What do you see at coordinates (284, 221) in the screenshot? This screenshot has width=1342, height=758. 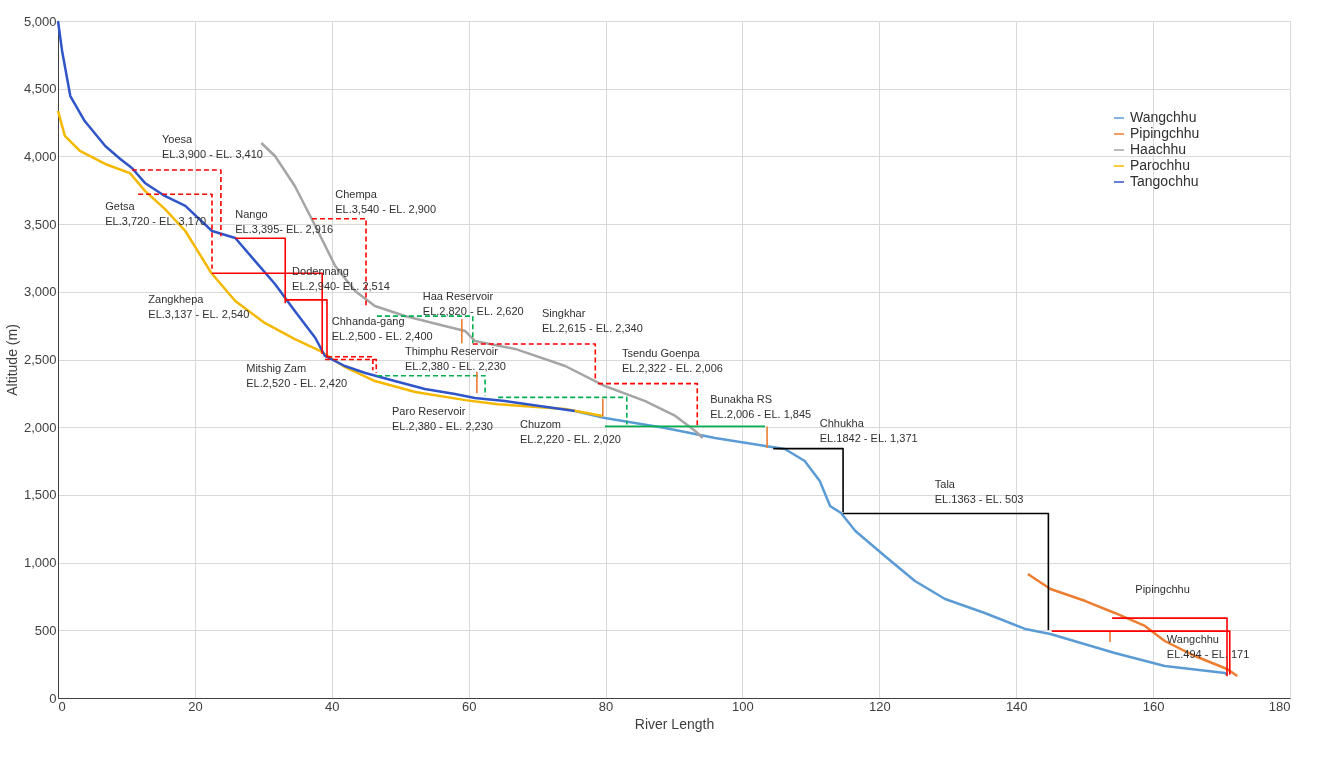 I see `annotation: Nango EL.3,395- EL. 2,916` at bounding box center [284, 221].